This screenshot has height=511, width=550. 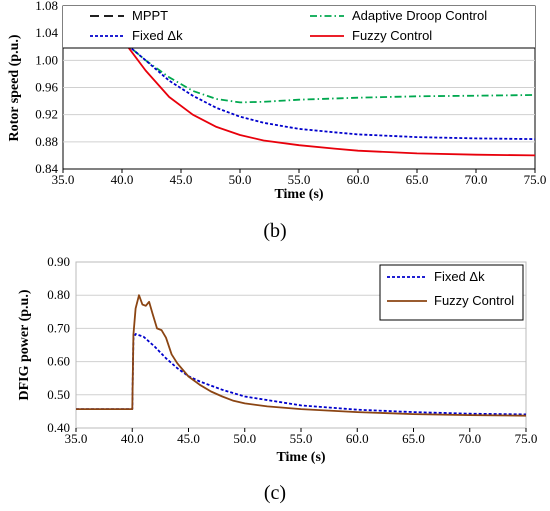 I want to click on legend-label: MPPT, so click(x=150, y=15).